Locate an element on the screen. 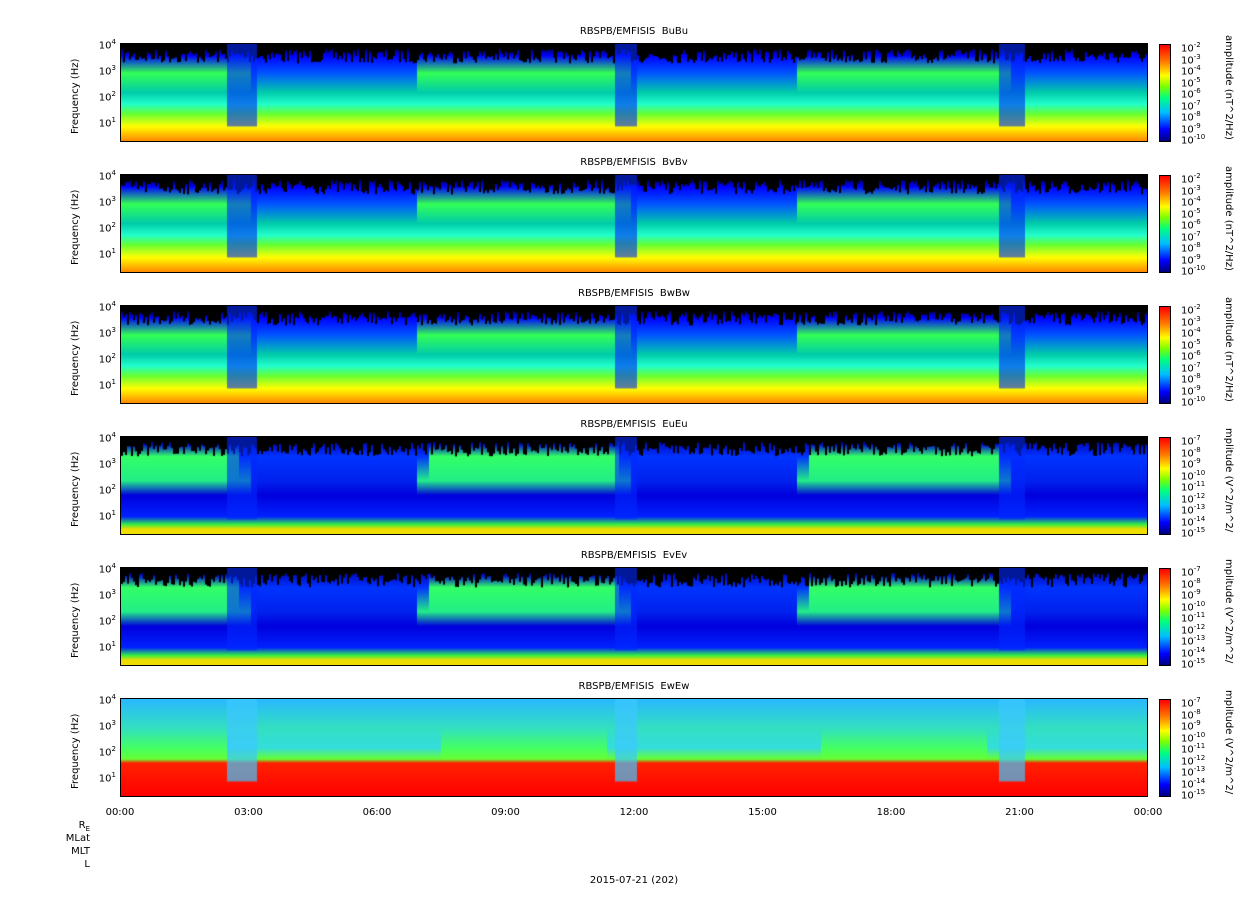 Image resolution: width=1248 pixels, height=899 pixels. x-tick-label: 12:00 is located at coordinates (634, 812).